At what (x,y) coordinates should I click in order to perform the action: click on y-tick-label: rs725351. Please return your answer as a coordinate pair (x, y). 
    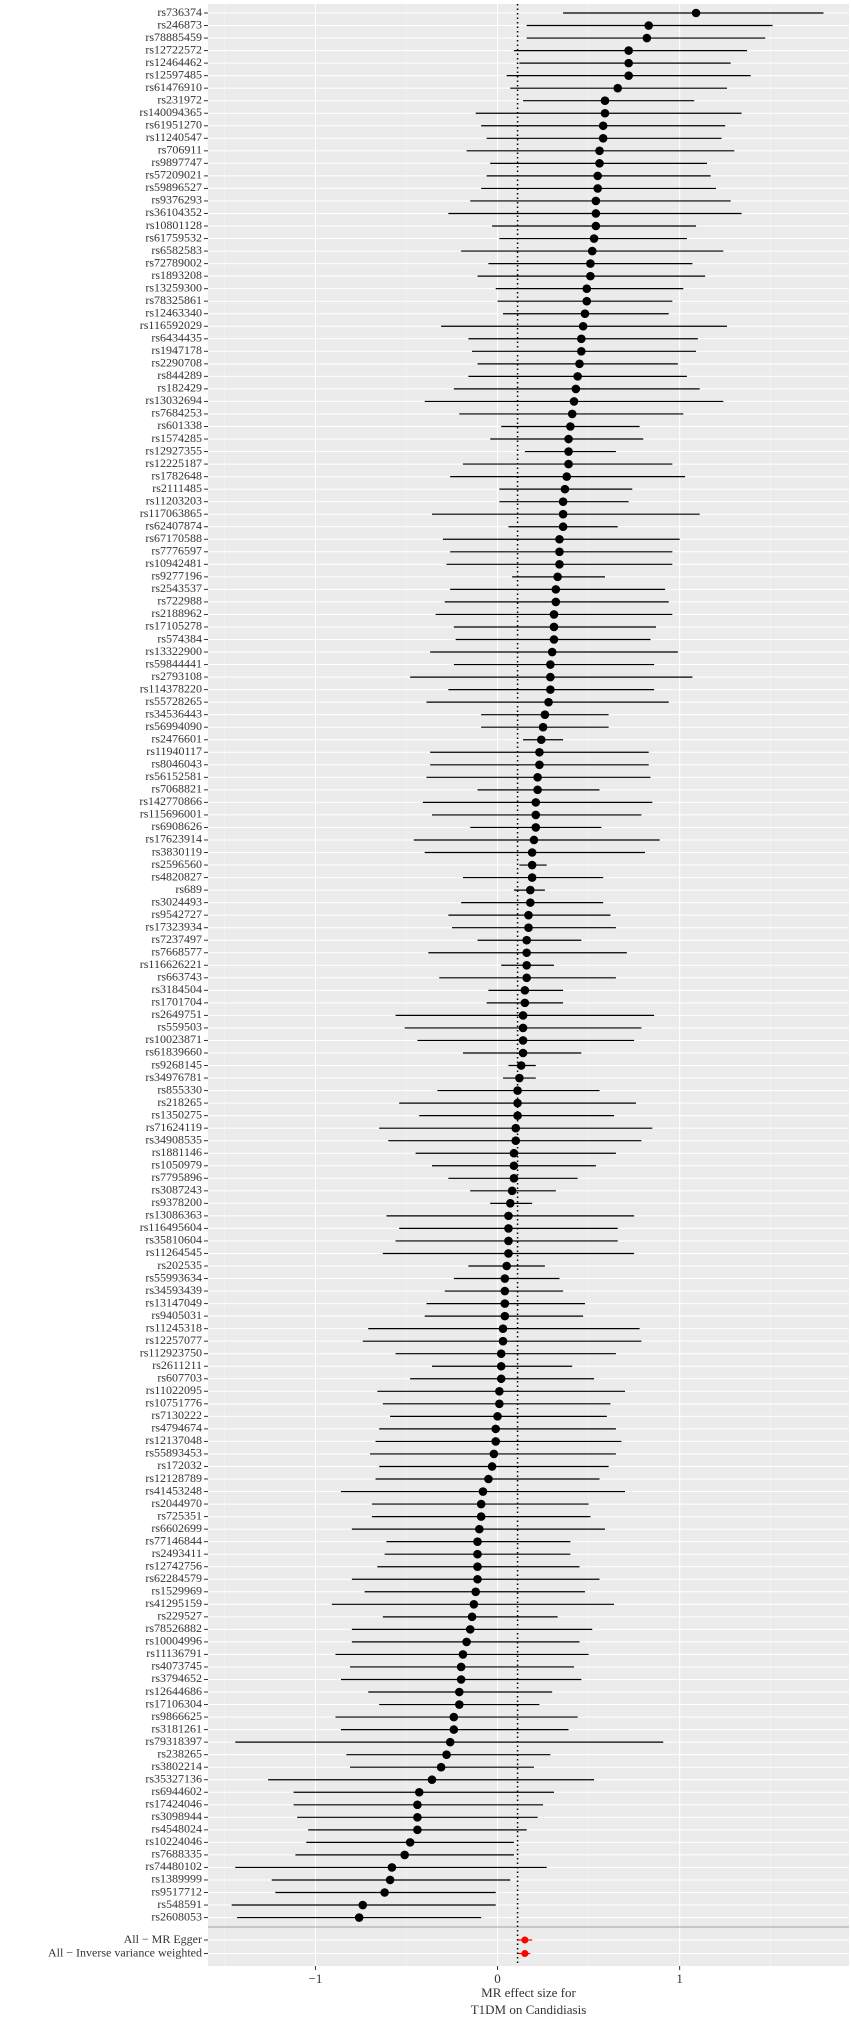
    Looking at the image, I should click on (179, 1515).